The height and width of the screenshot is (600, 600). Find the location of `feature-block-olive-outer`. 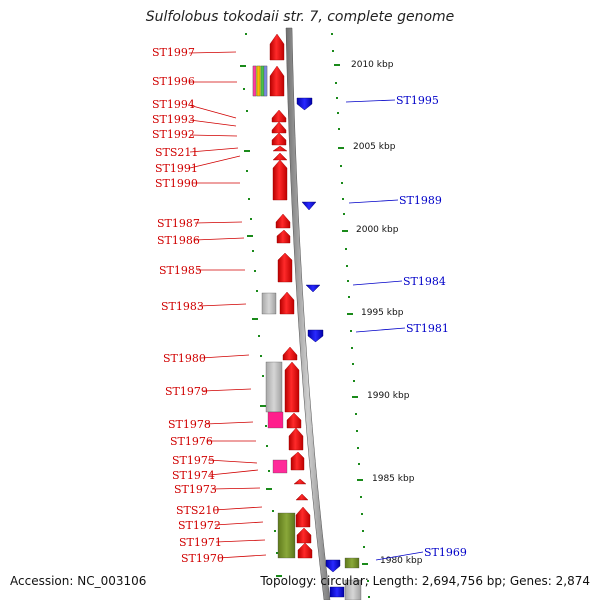

feature-block-olive-outer is located at coordinates (352, 563).